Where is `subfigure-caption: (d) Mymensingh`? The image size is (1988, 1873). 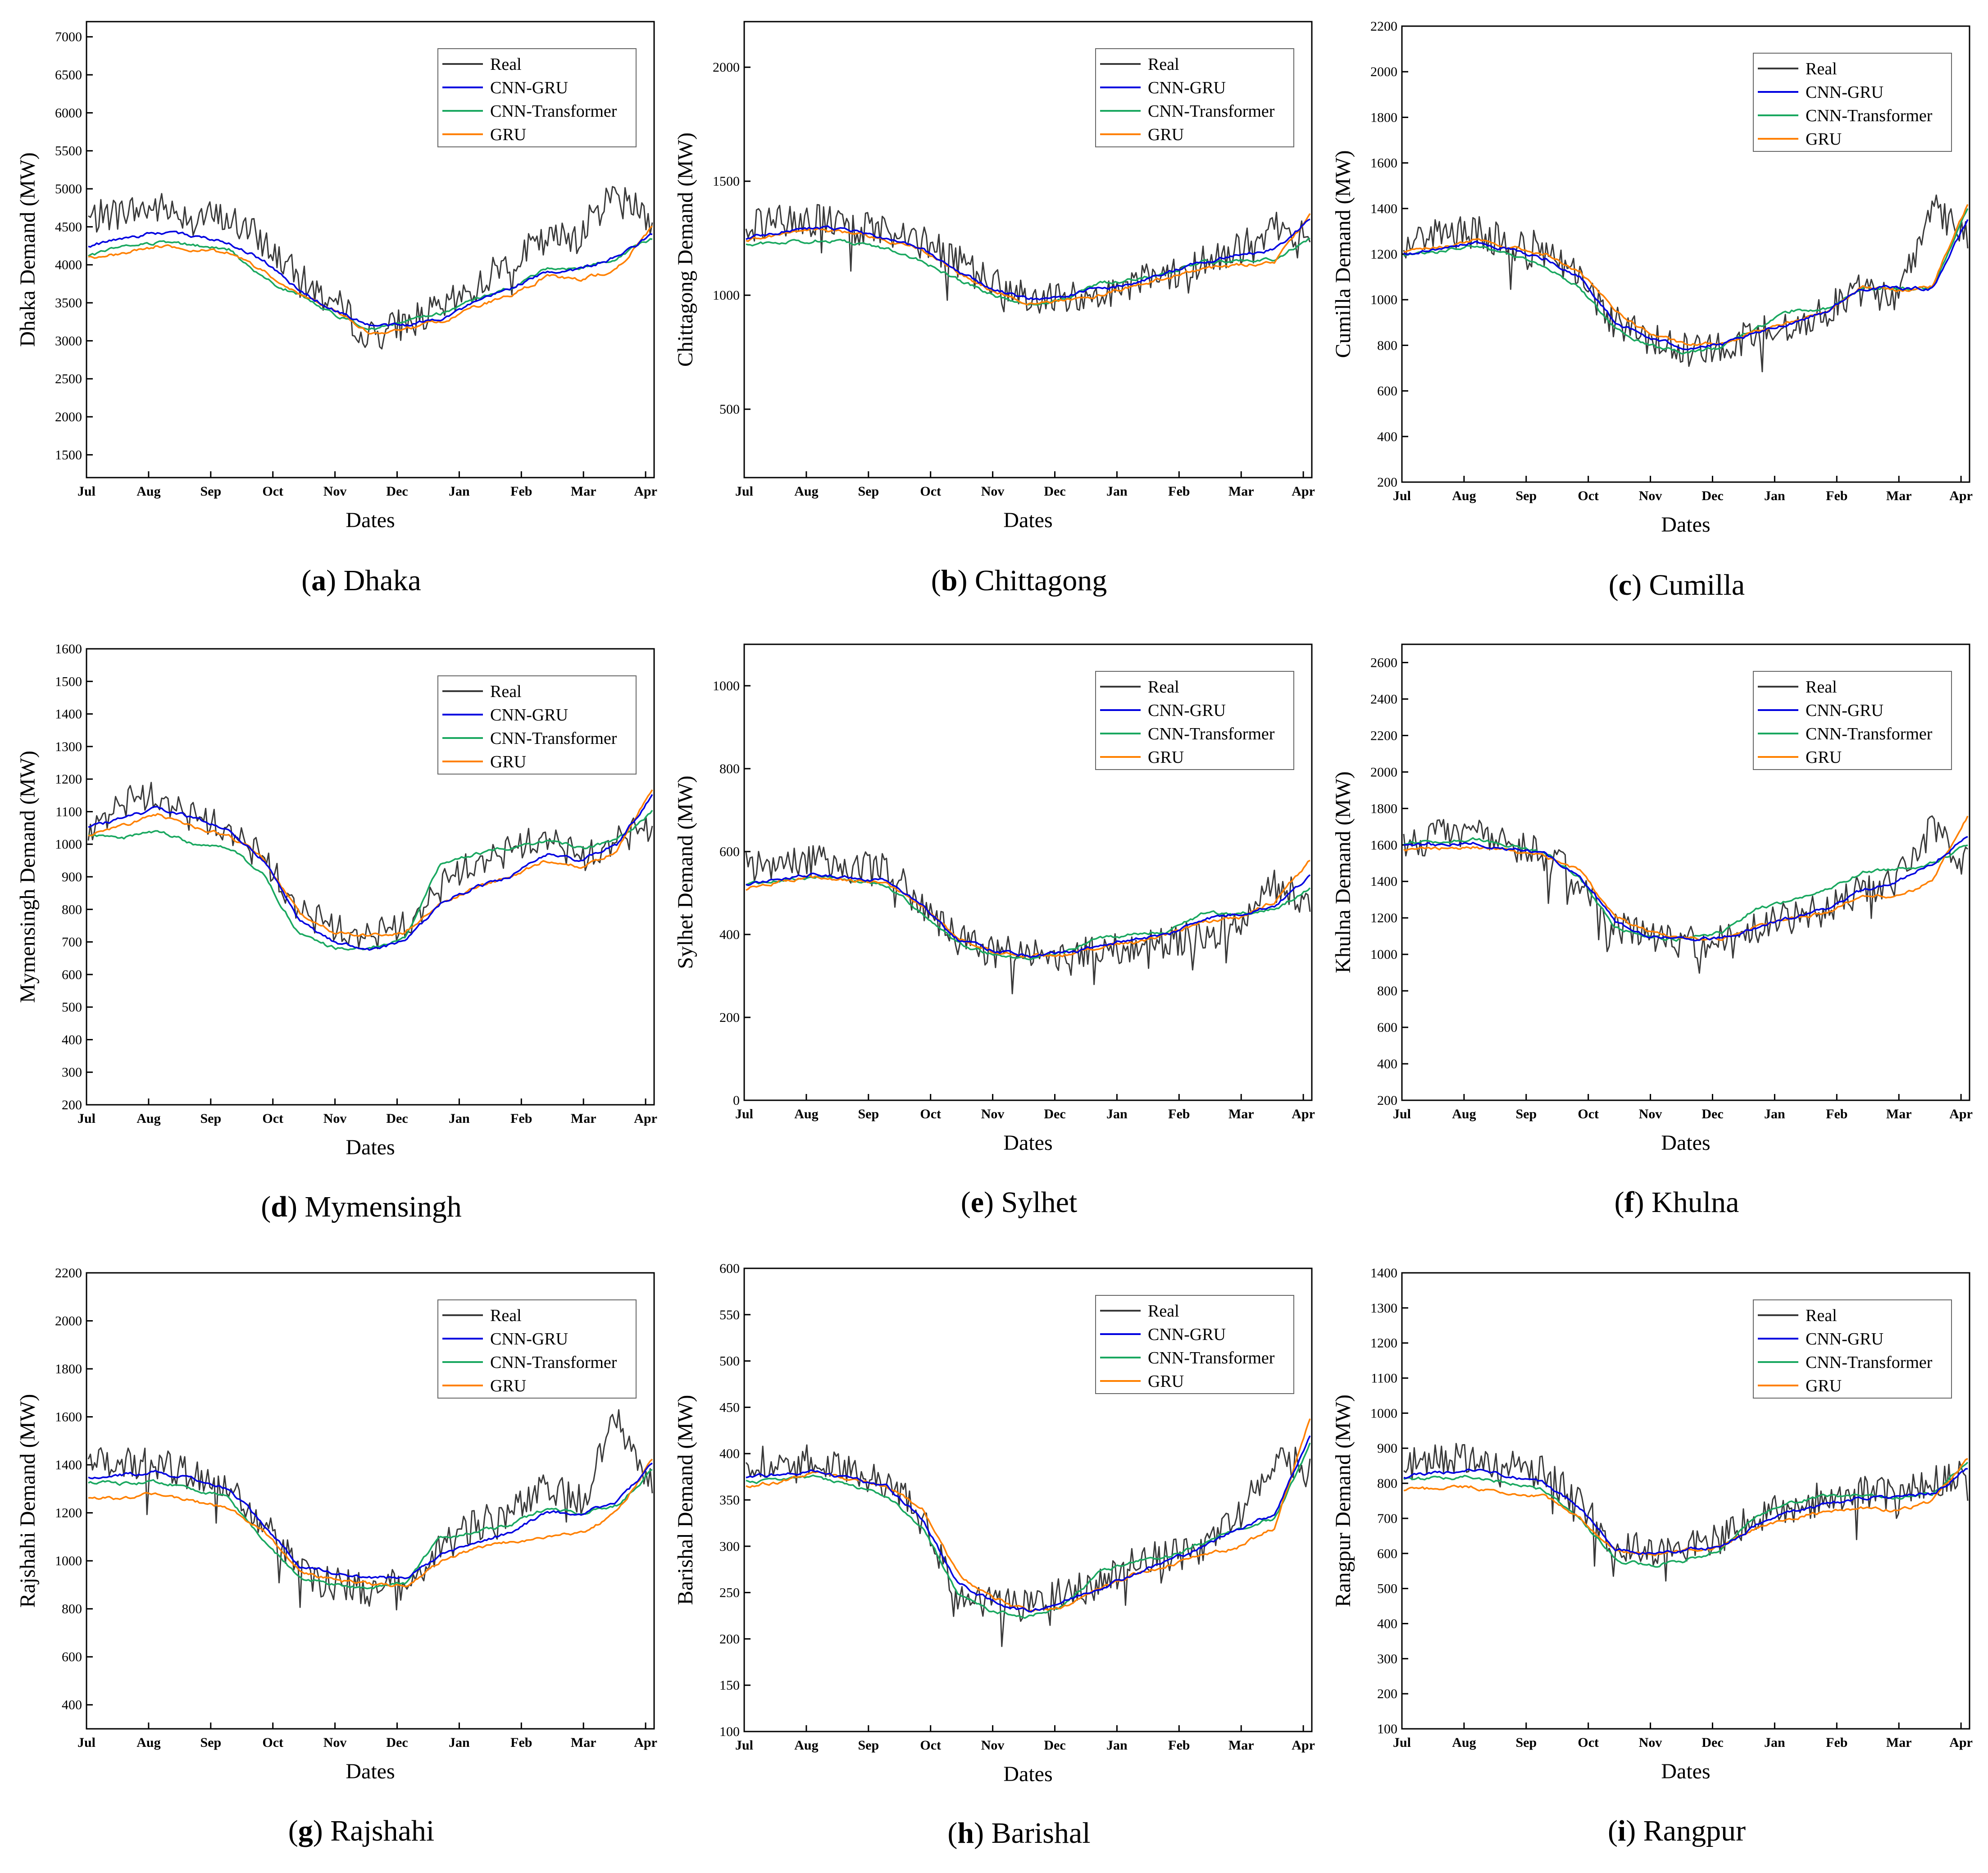
subfigure-caption: (d) Mymensingh is located at coordinates (361, 1206).